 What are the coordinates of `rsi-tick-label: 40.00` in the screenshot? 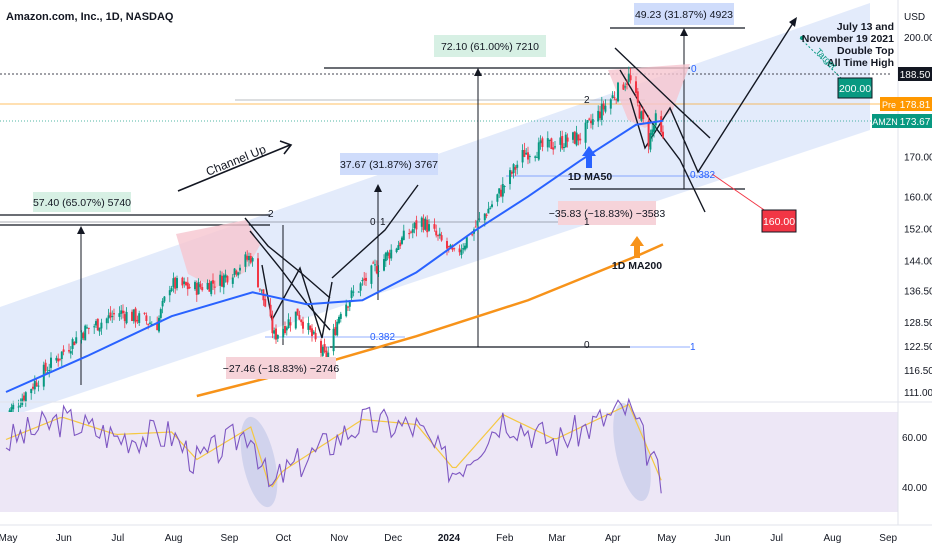 It's located at (914, 488).